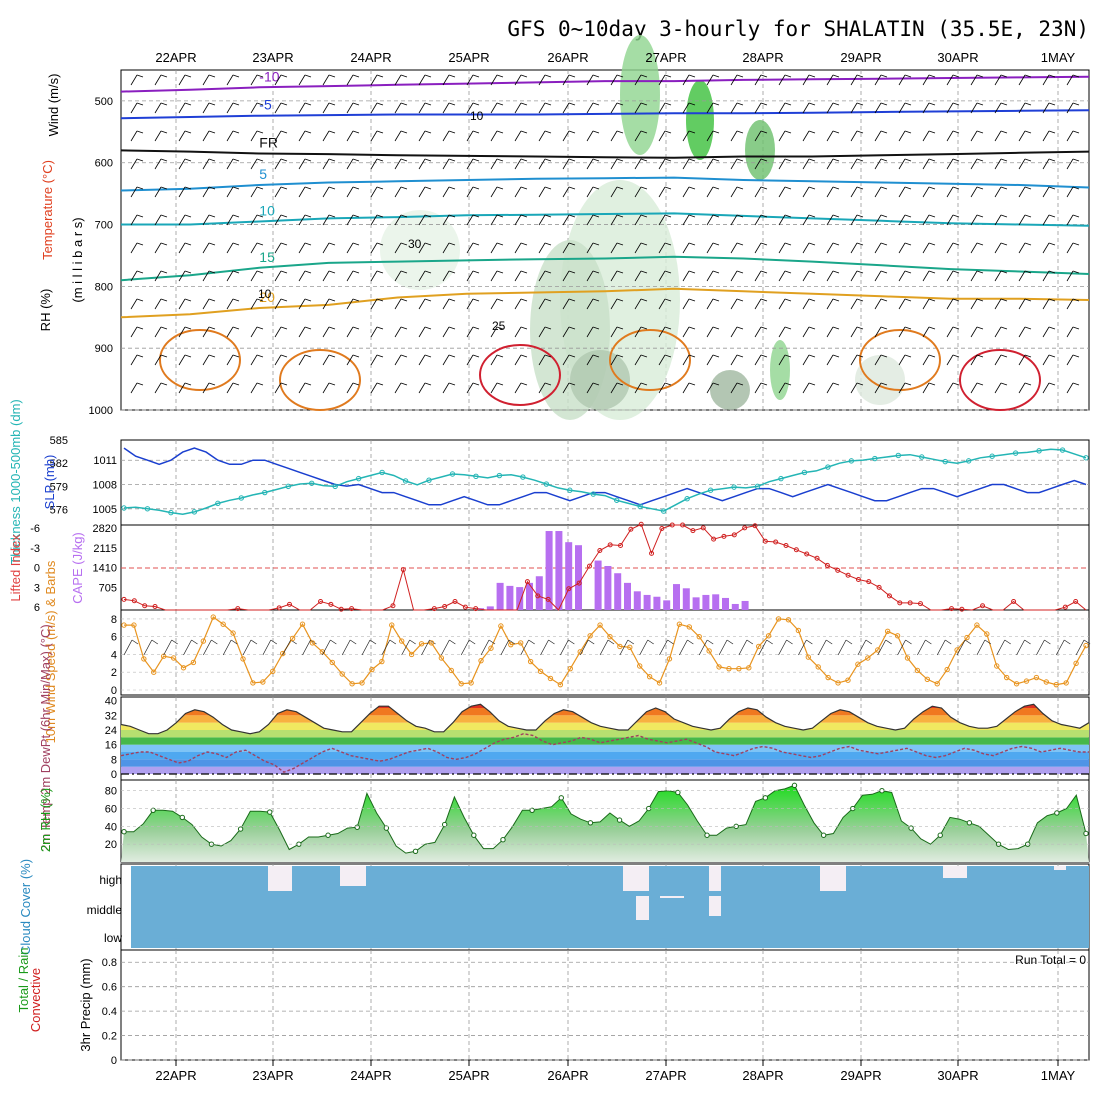 The height and width of the screenshot is (1100, 1100). What do you see at coordinates (101, 411) in the screenshot?
I see `pressure-tick-label: 1000` at bounding box center [101, 411].